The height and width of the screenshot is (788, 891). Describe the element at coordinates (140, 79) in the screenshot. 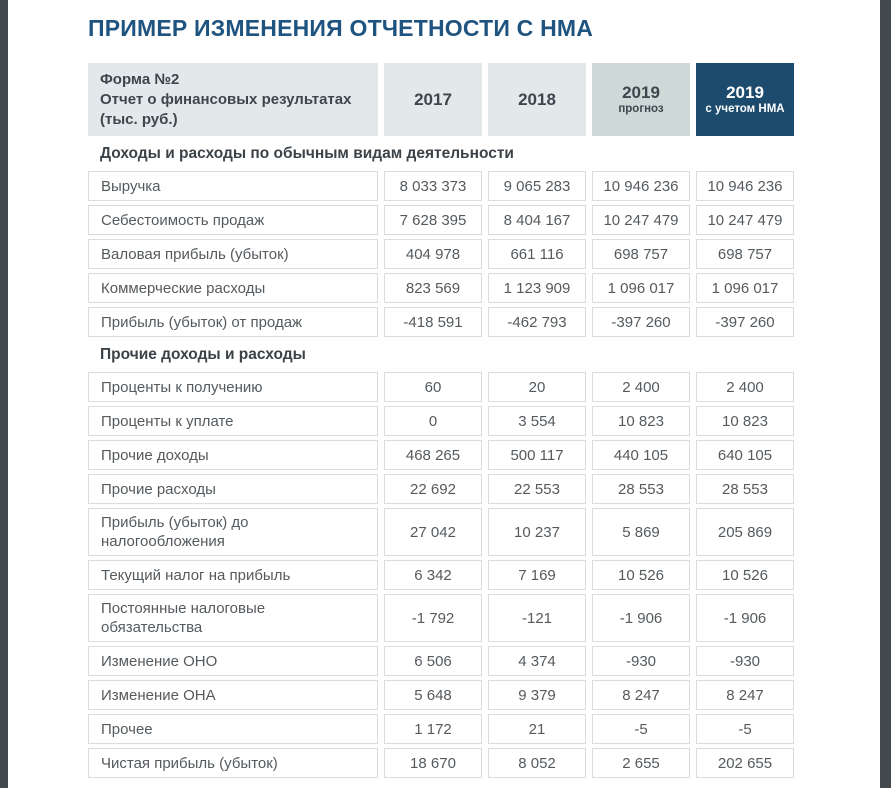

I see `header-form-line-1: Форма №2` at that location.